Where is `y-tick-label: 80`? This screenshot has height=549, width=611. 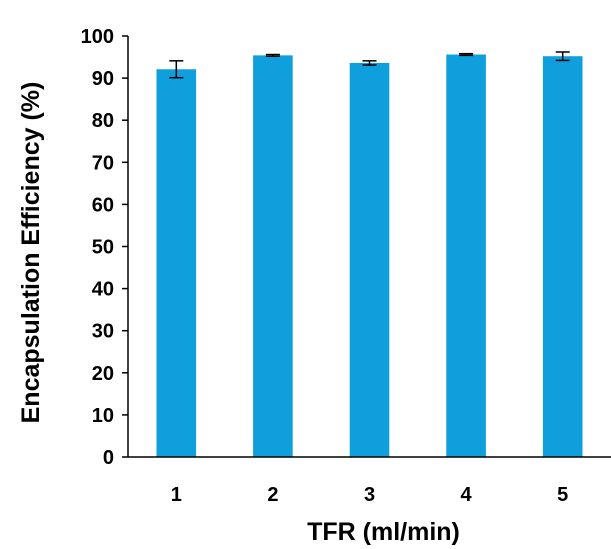 y-tick-label: 80 is located at coordinates (103, 121).